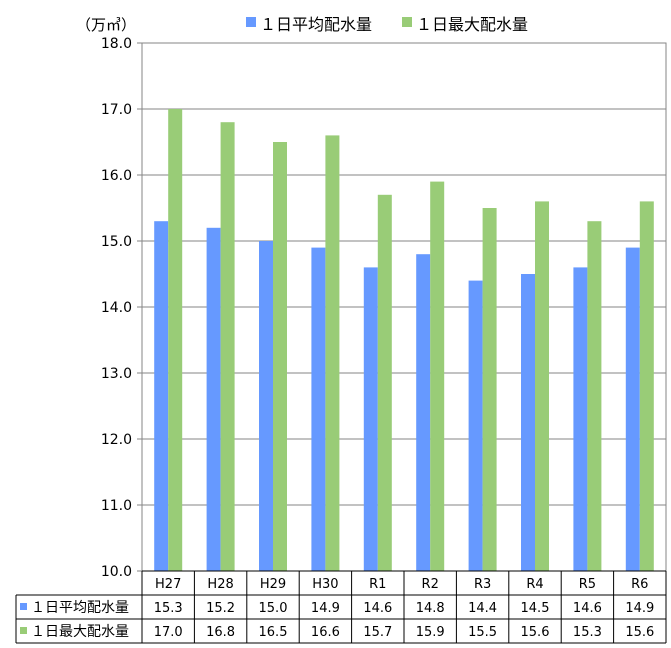 The width and height of the screenshot is (671, 648). I want to click on x-tick-label: H29, so click(273, 584).